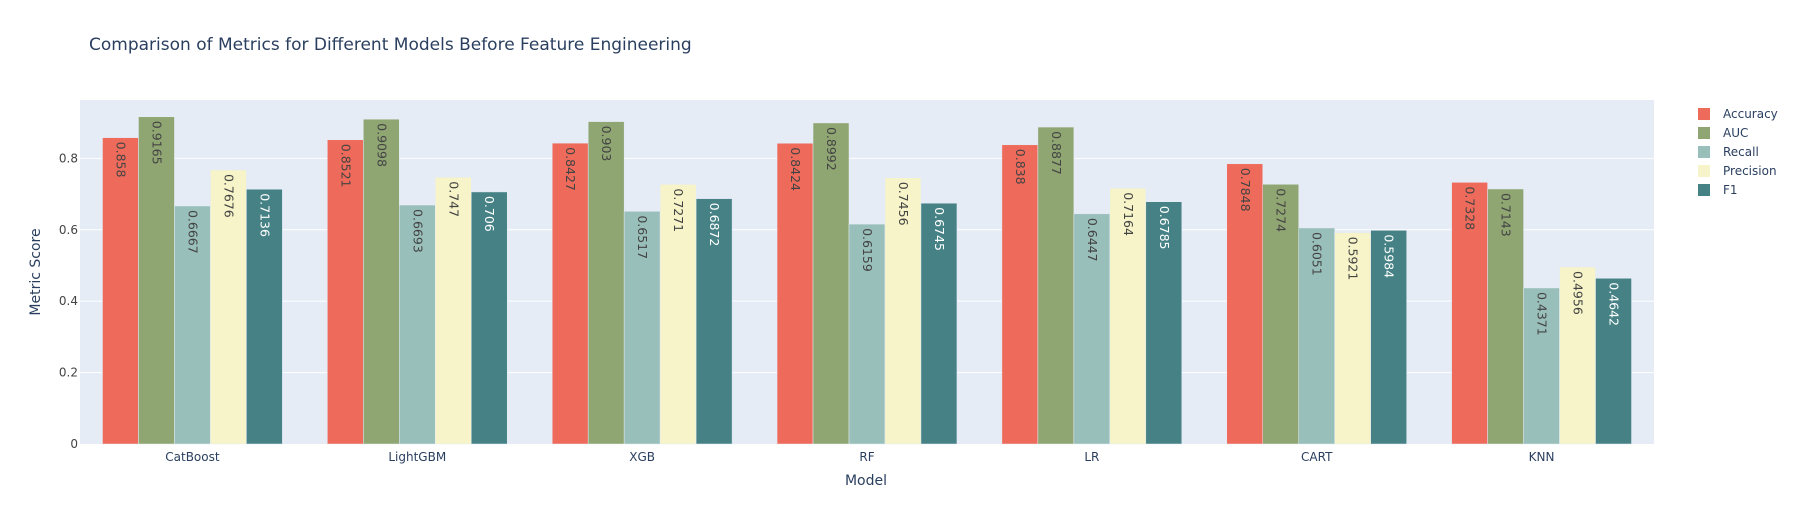 This screenshot has height=529, width=1797. What do you see at coordinates (381, 145) in the screenshot?
I see `bar-value-label: 0.9098` at bounding box center [381, 145].